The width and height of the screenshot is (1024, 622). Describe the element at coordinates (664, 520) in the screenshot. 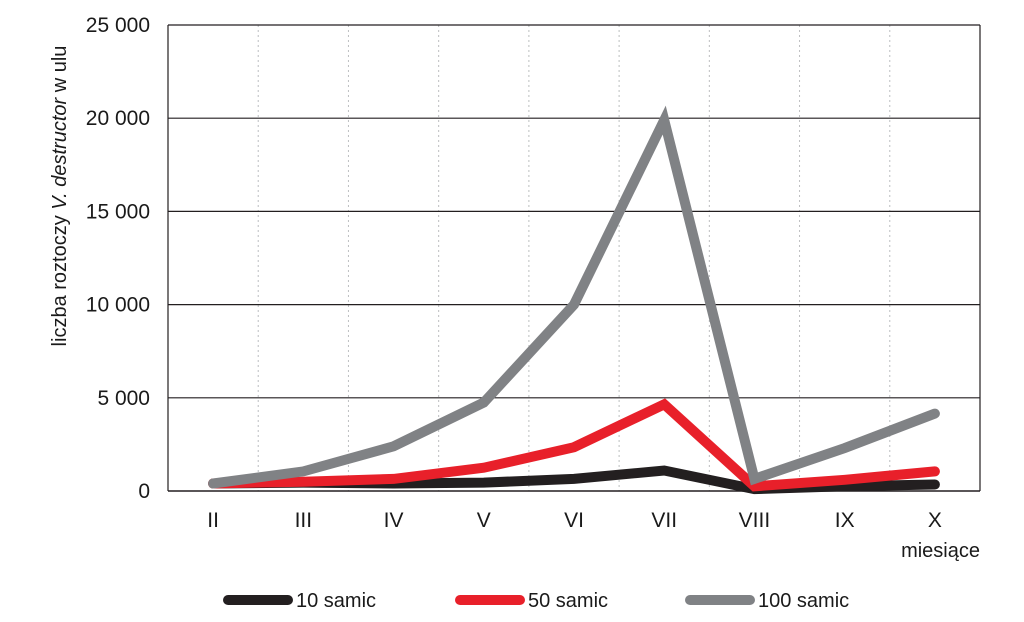

I see `x-tick-label: VII` at that location.